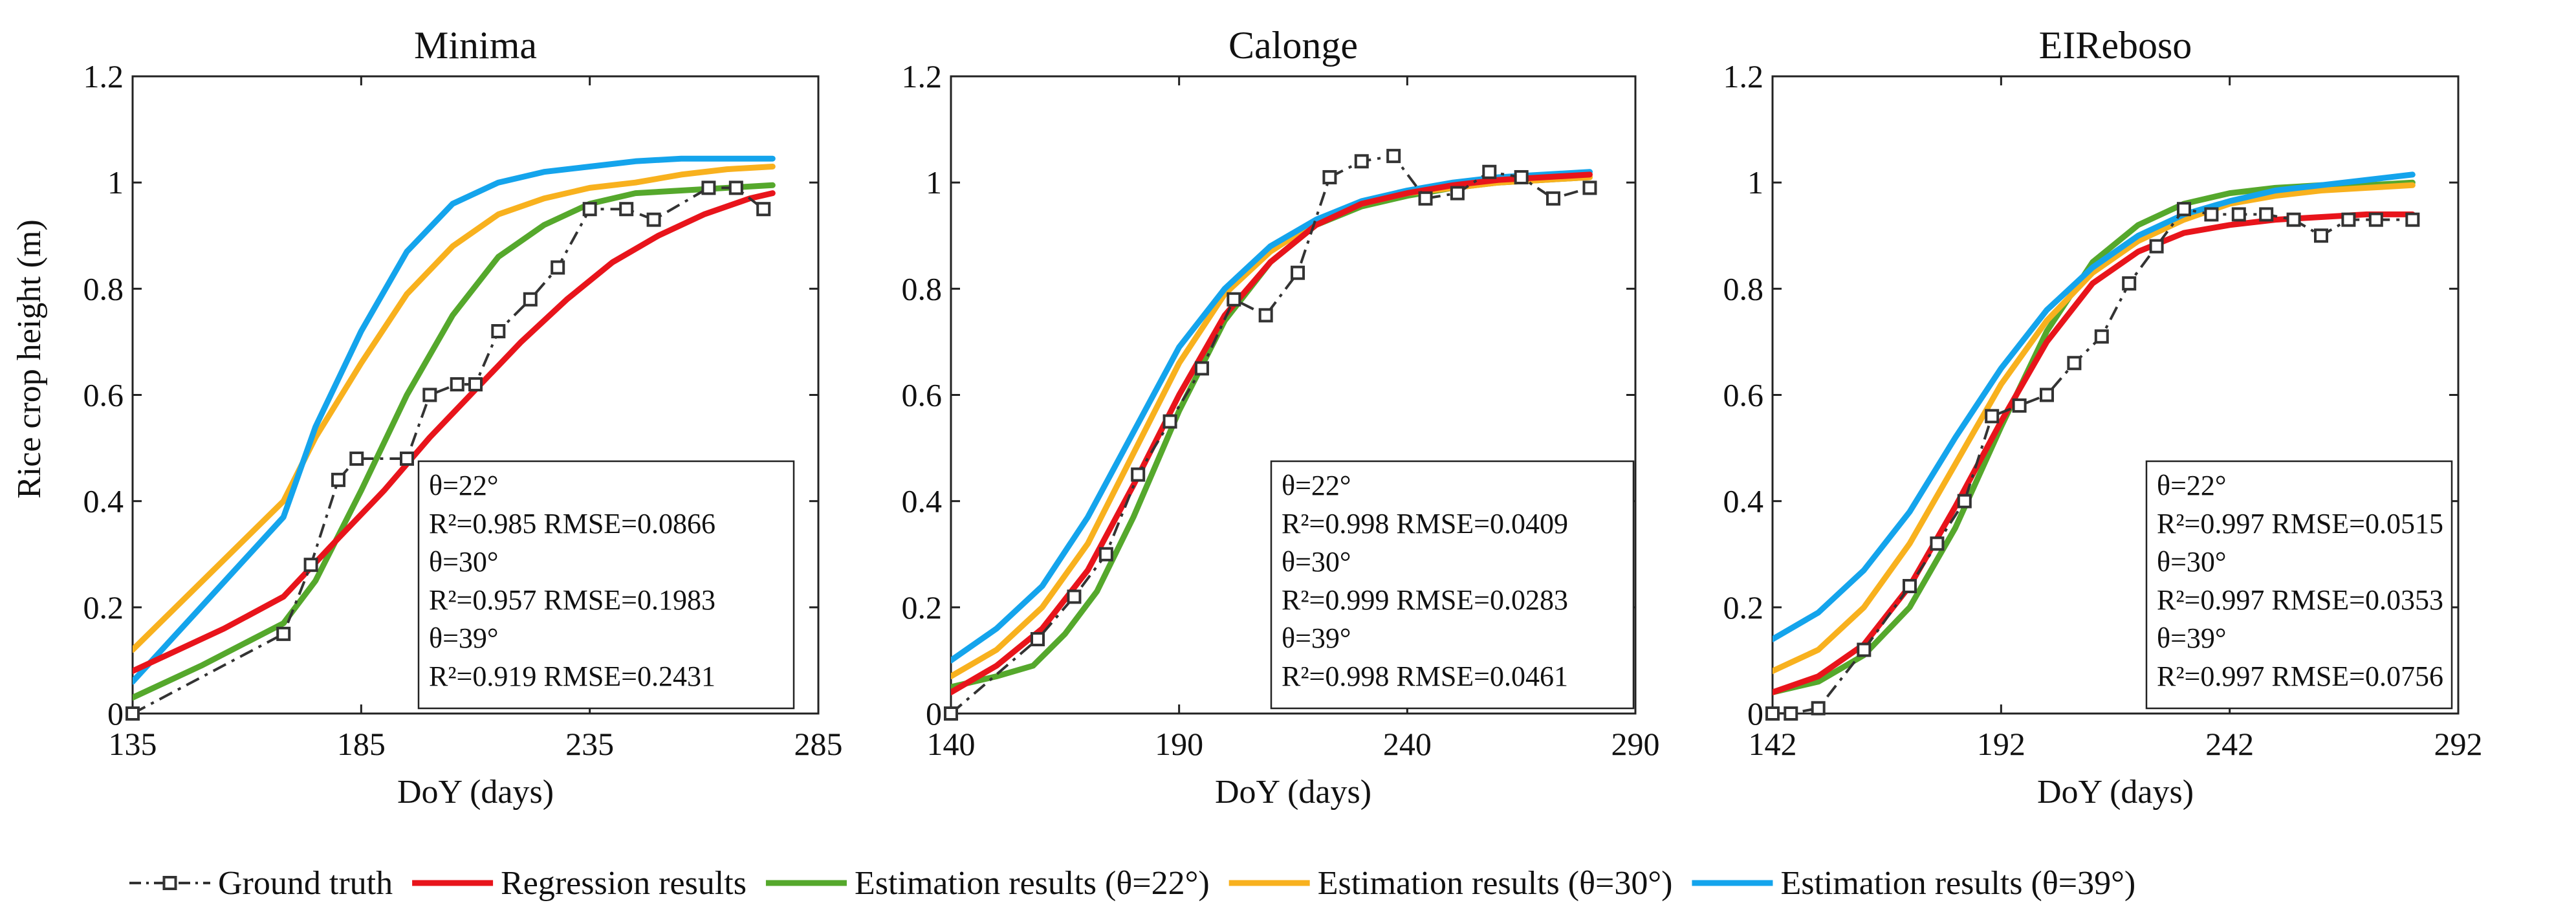 This screenshot has height=916, width=2576. I want to click on stats-line: R²=0.997 RMSE=0.0756, so click(2300, 676).